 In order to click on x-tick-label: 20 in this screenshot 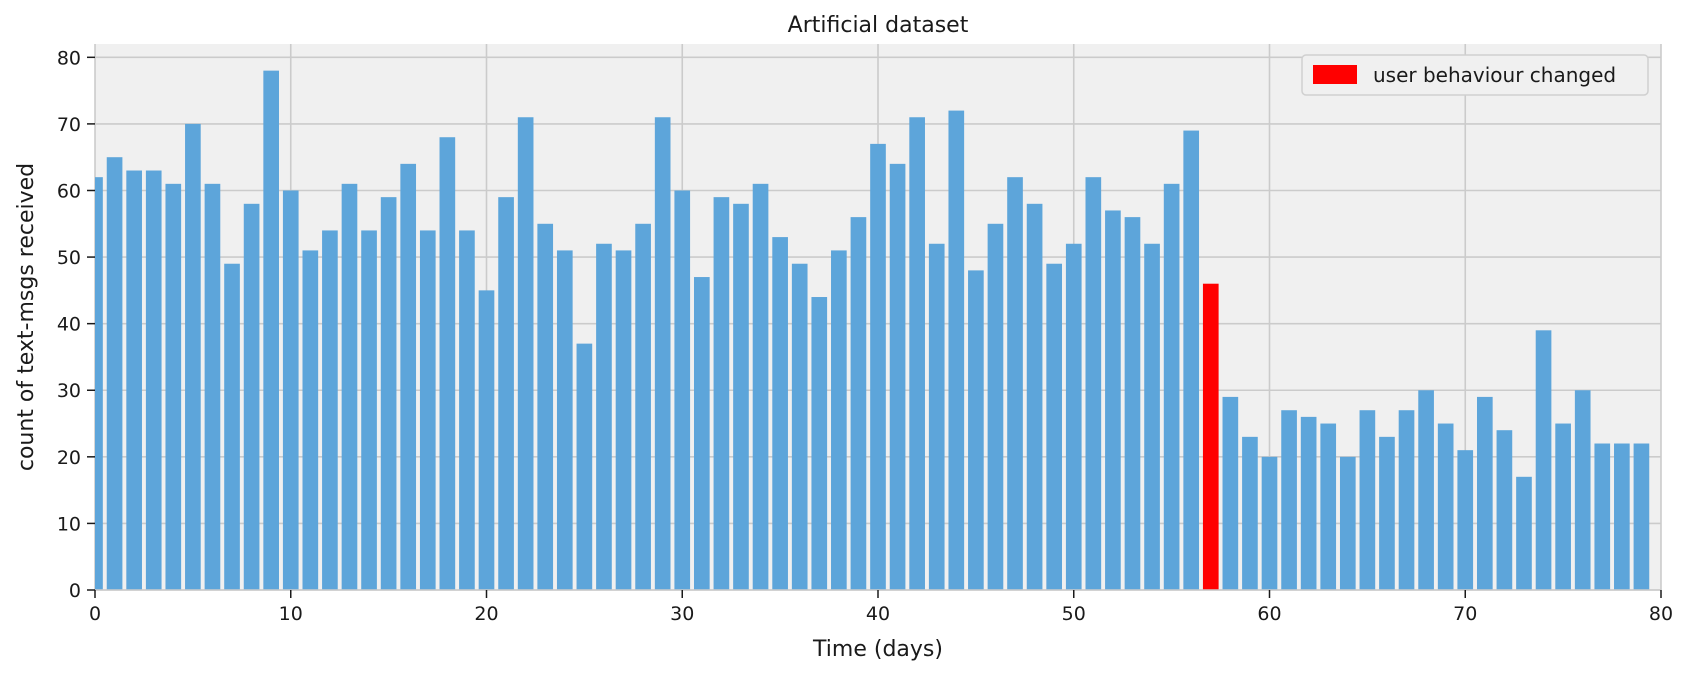, I will do `click(486, 614)`.